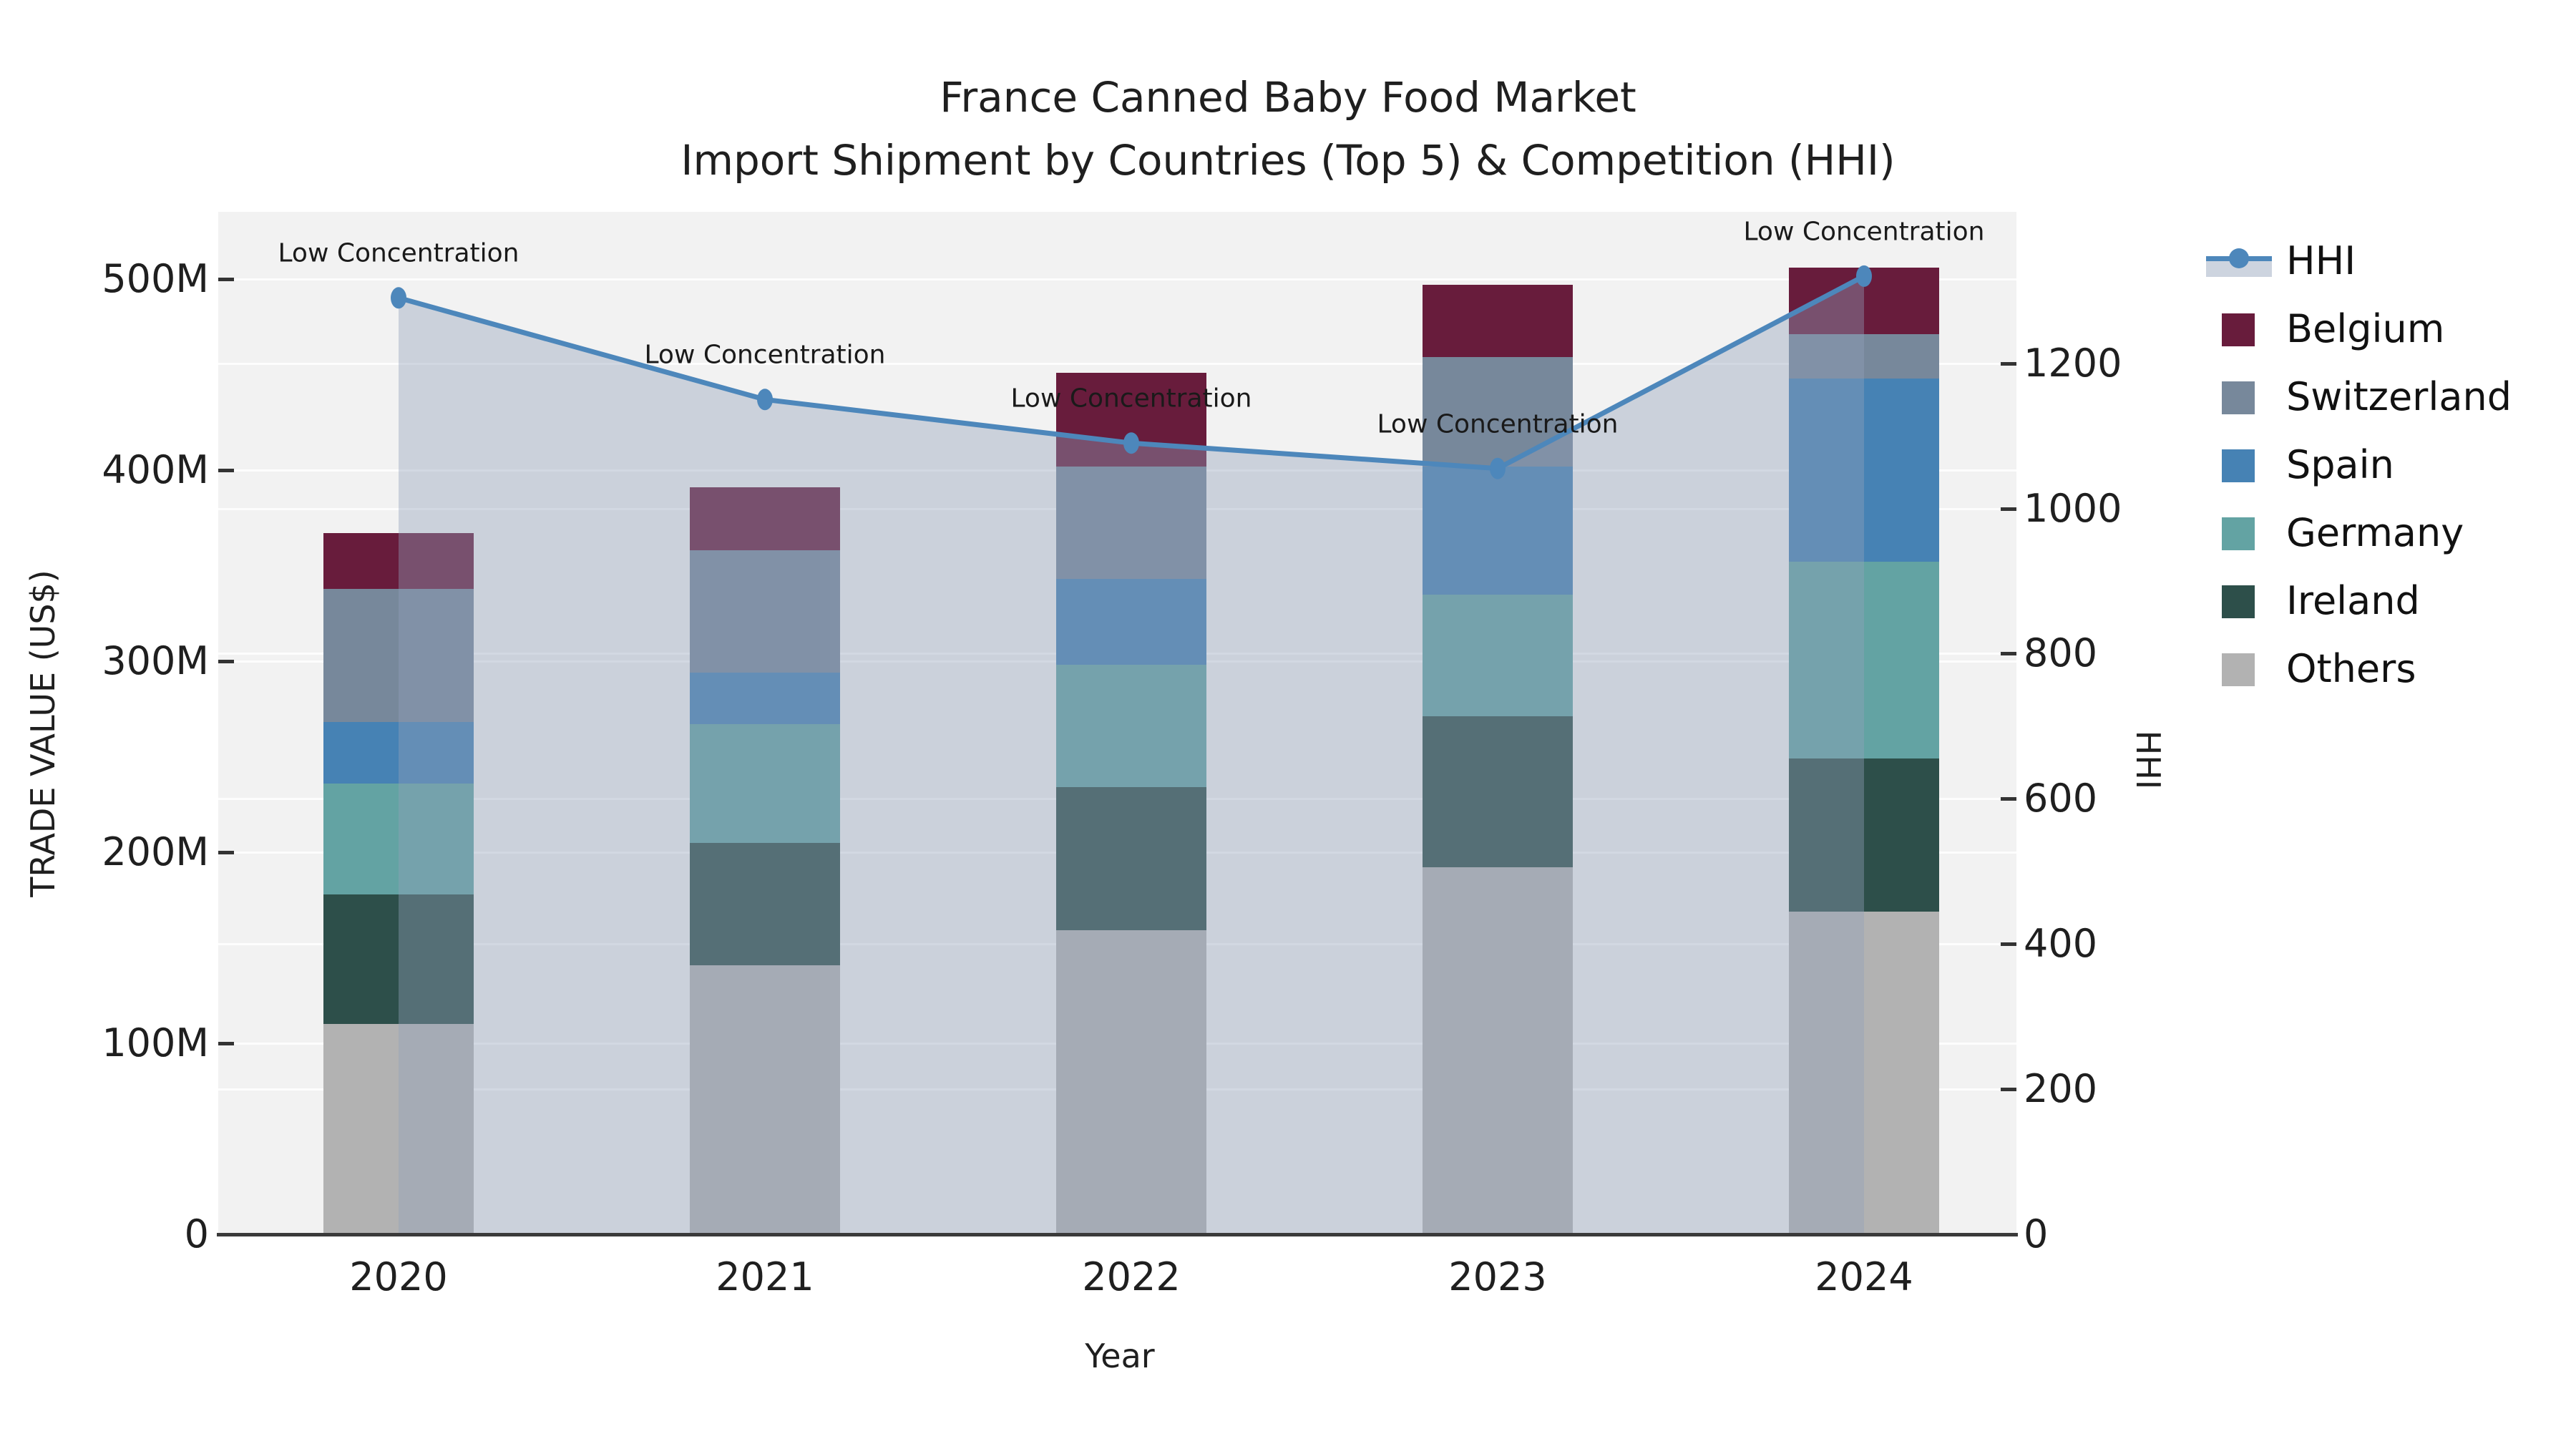 The height and width of the screenshot is (1449, 2576). I want to click on legend-label-switzerland: Switzerland, so click(2399, 396).